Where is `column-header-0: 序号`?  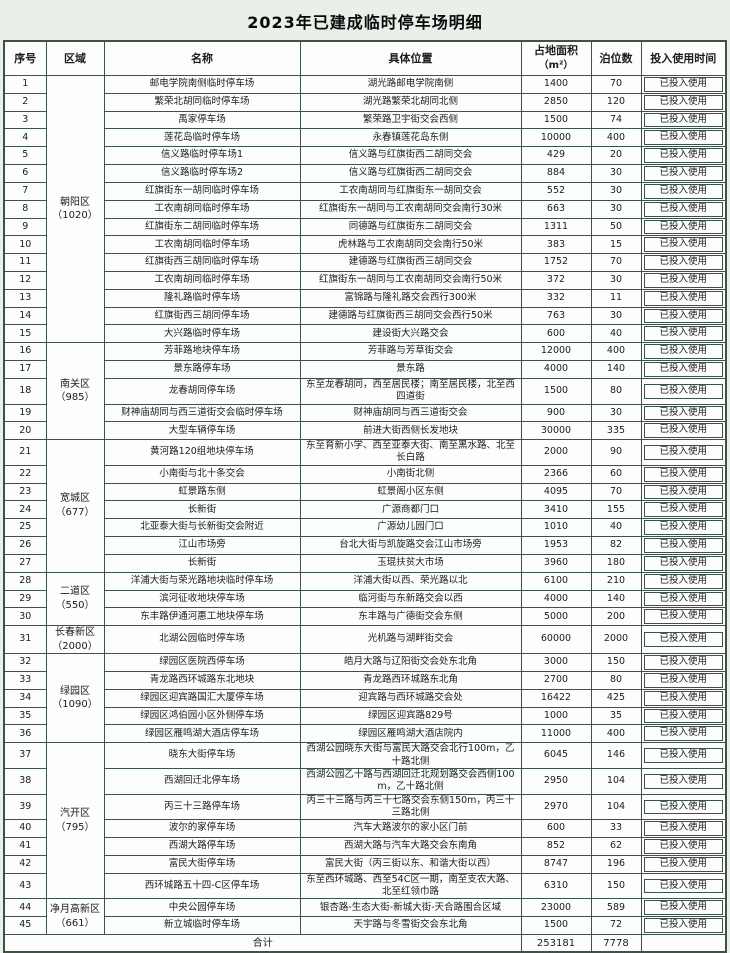
column-header-0: 序号 is located at coordinates (25, 58).